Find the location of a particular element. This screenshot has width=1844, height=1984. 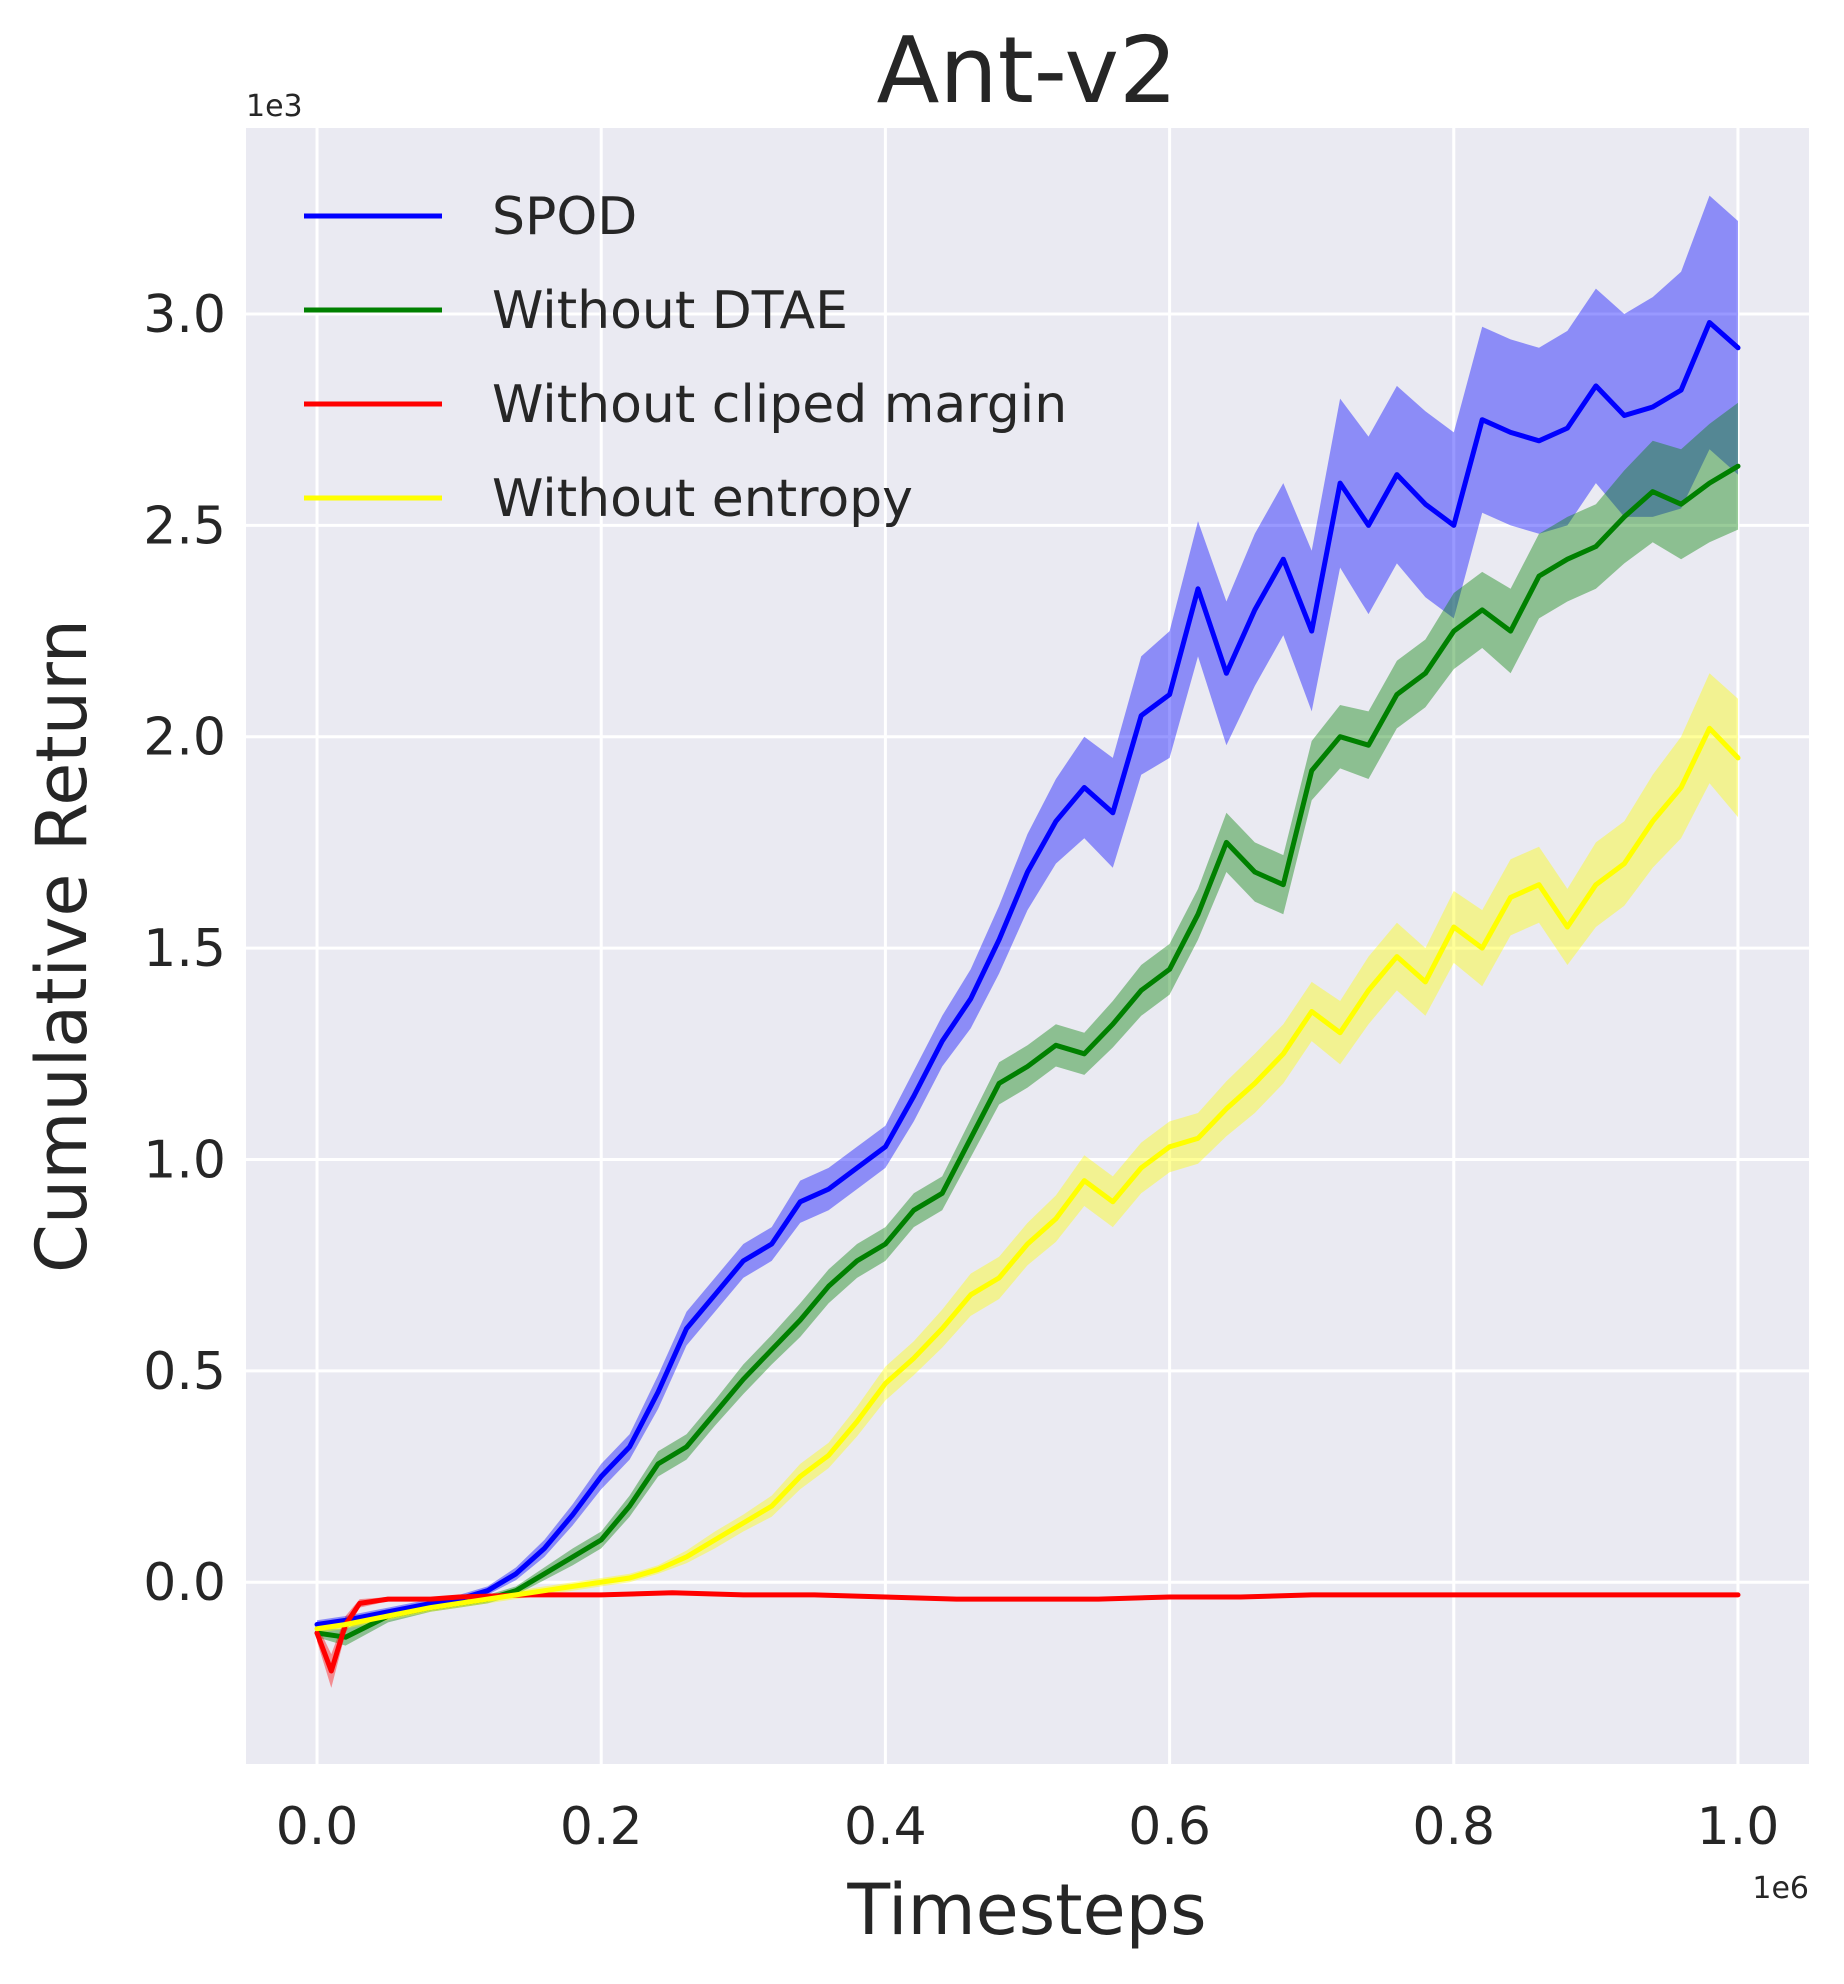

y-axis-label: Cumulative Return is located at coordinates (62, 946).